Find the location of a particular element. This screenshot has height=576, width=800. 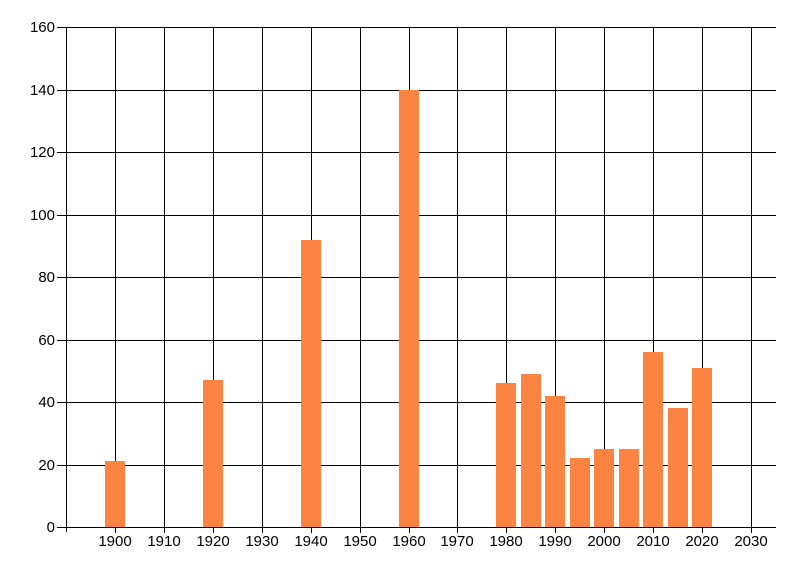

x-tick-label: 1990 is located at coordinates (555, 541).